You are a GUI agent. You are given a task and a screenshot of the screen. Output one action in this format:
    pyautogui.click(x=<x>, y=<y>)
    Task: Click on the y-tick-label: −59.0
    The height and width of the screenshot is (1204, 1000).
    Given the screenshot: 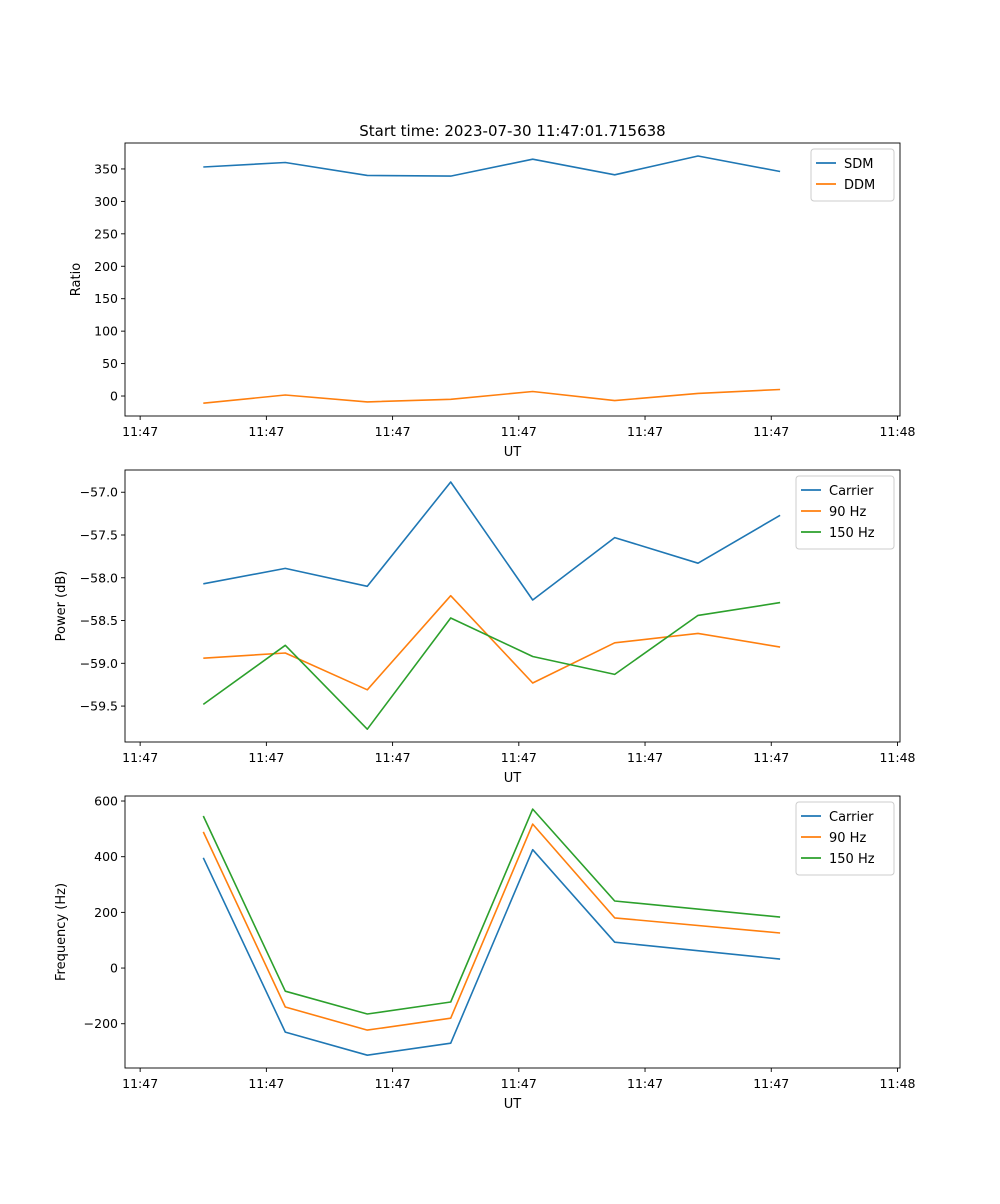 What is the action you would take?
    pyautogui.click(x=99, y=663)
    